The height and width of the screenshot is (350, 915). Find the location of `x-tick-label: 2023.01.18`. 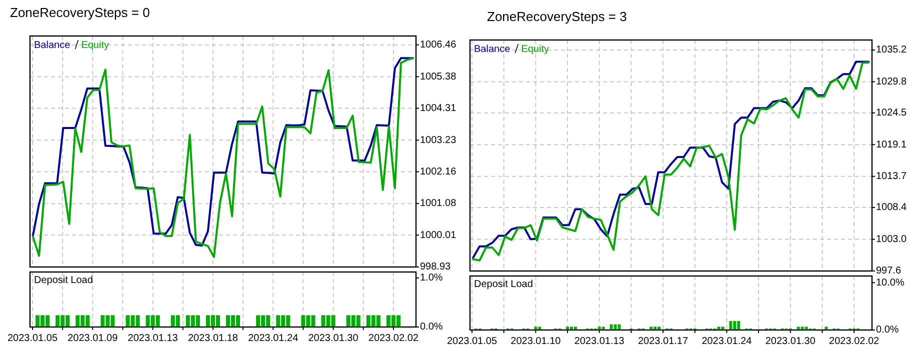

x-tick-label: 2023.01.18 is located at coordinates (213, 338).